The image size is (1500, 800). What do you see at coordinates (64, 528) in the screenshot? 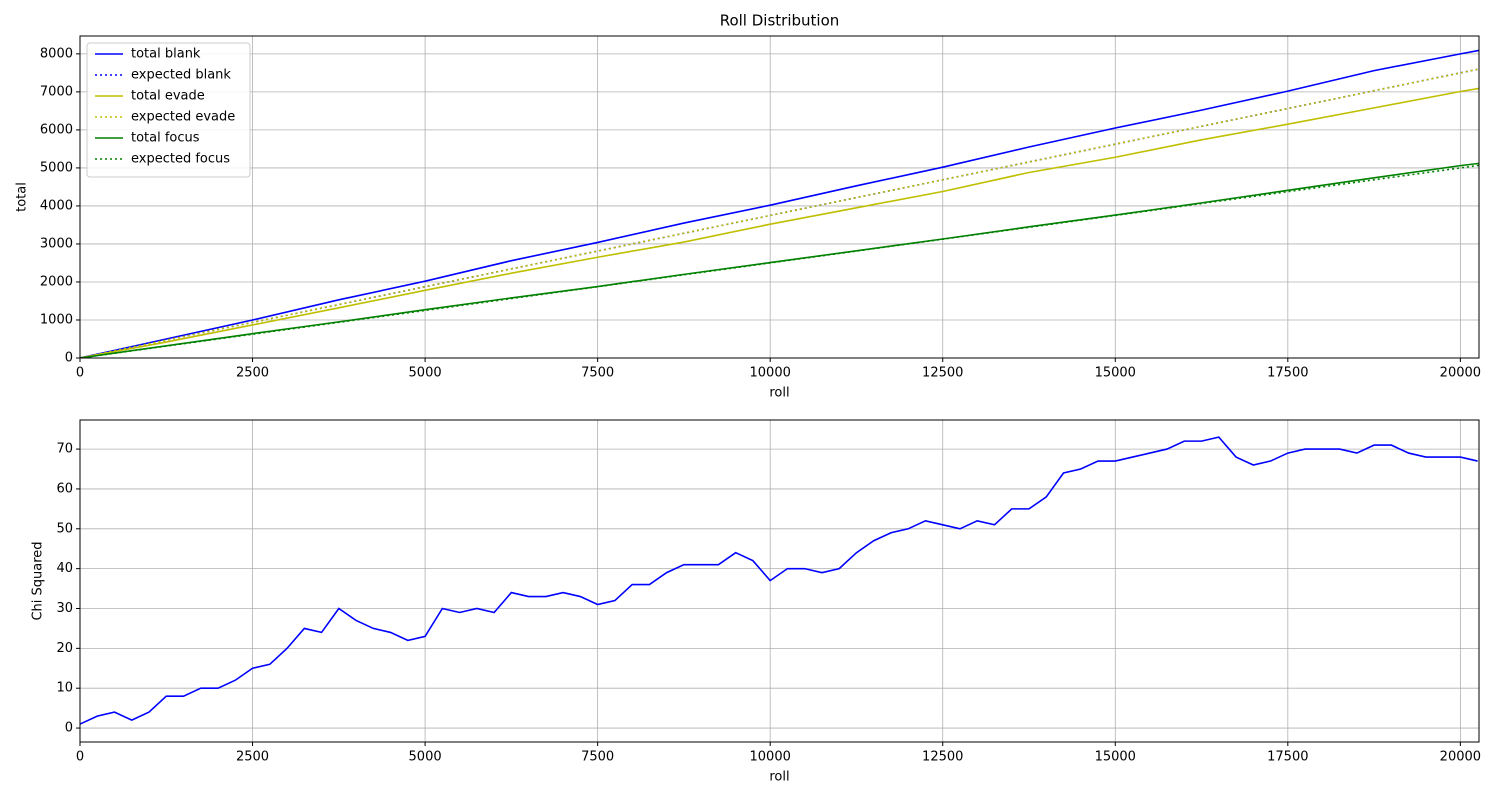
I see `y-tick-label: 50` at bounding box center [64, 528].